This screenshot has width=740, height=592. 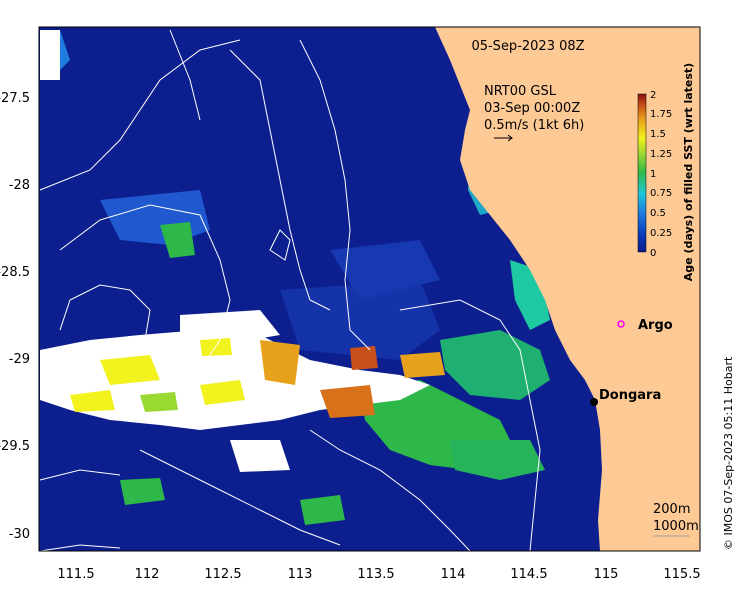 What do you see at coordinates (520, 91) in the screenshot?
I see `current-source: NRT00 GSL` at bounding box center [520, 91].